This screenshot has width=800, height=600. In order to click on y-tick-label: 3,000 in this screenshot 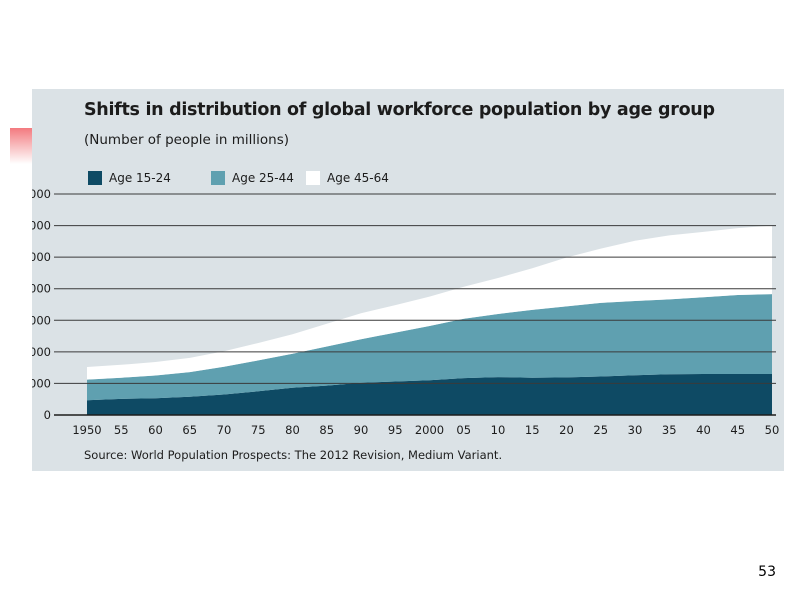, I will do `click(41, 320)`.